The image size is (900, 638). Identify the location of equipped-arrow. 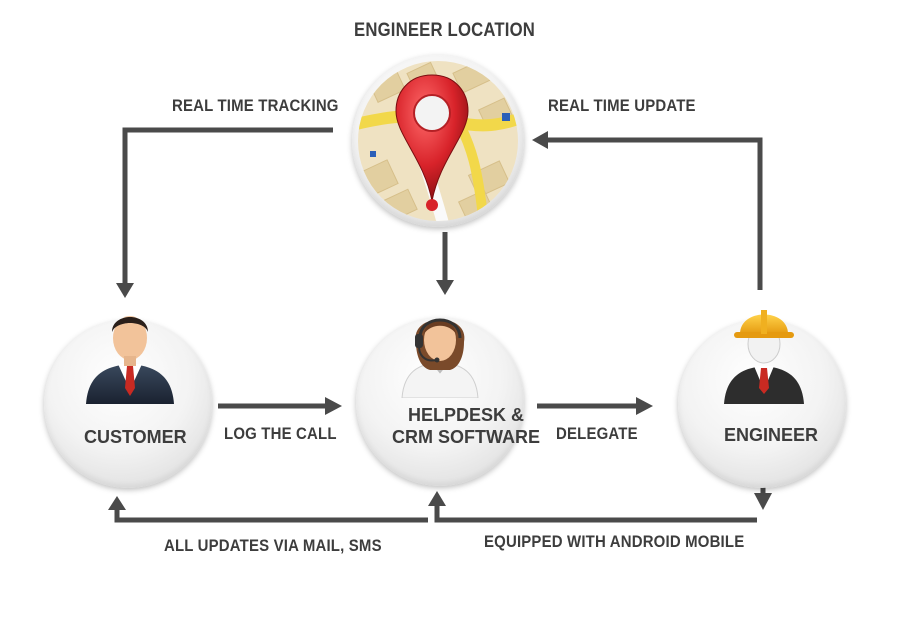
(595, 514).